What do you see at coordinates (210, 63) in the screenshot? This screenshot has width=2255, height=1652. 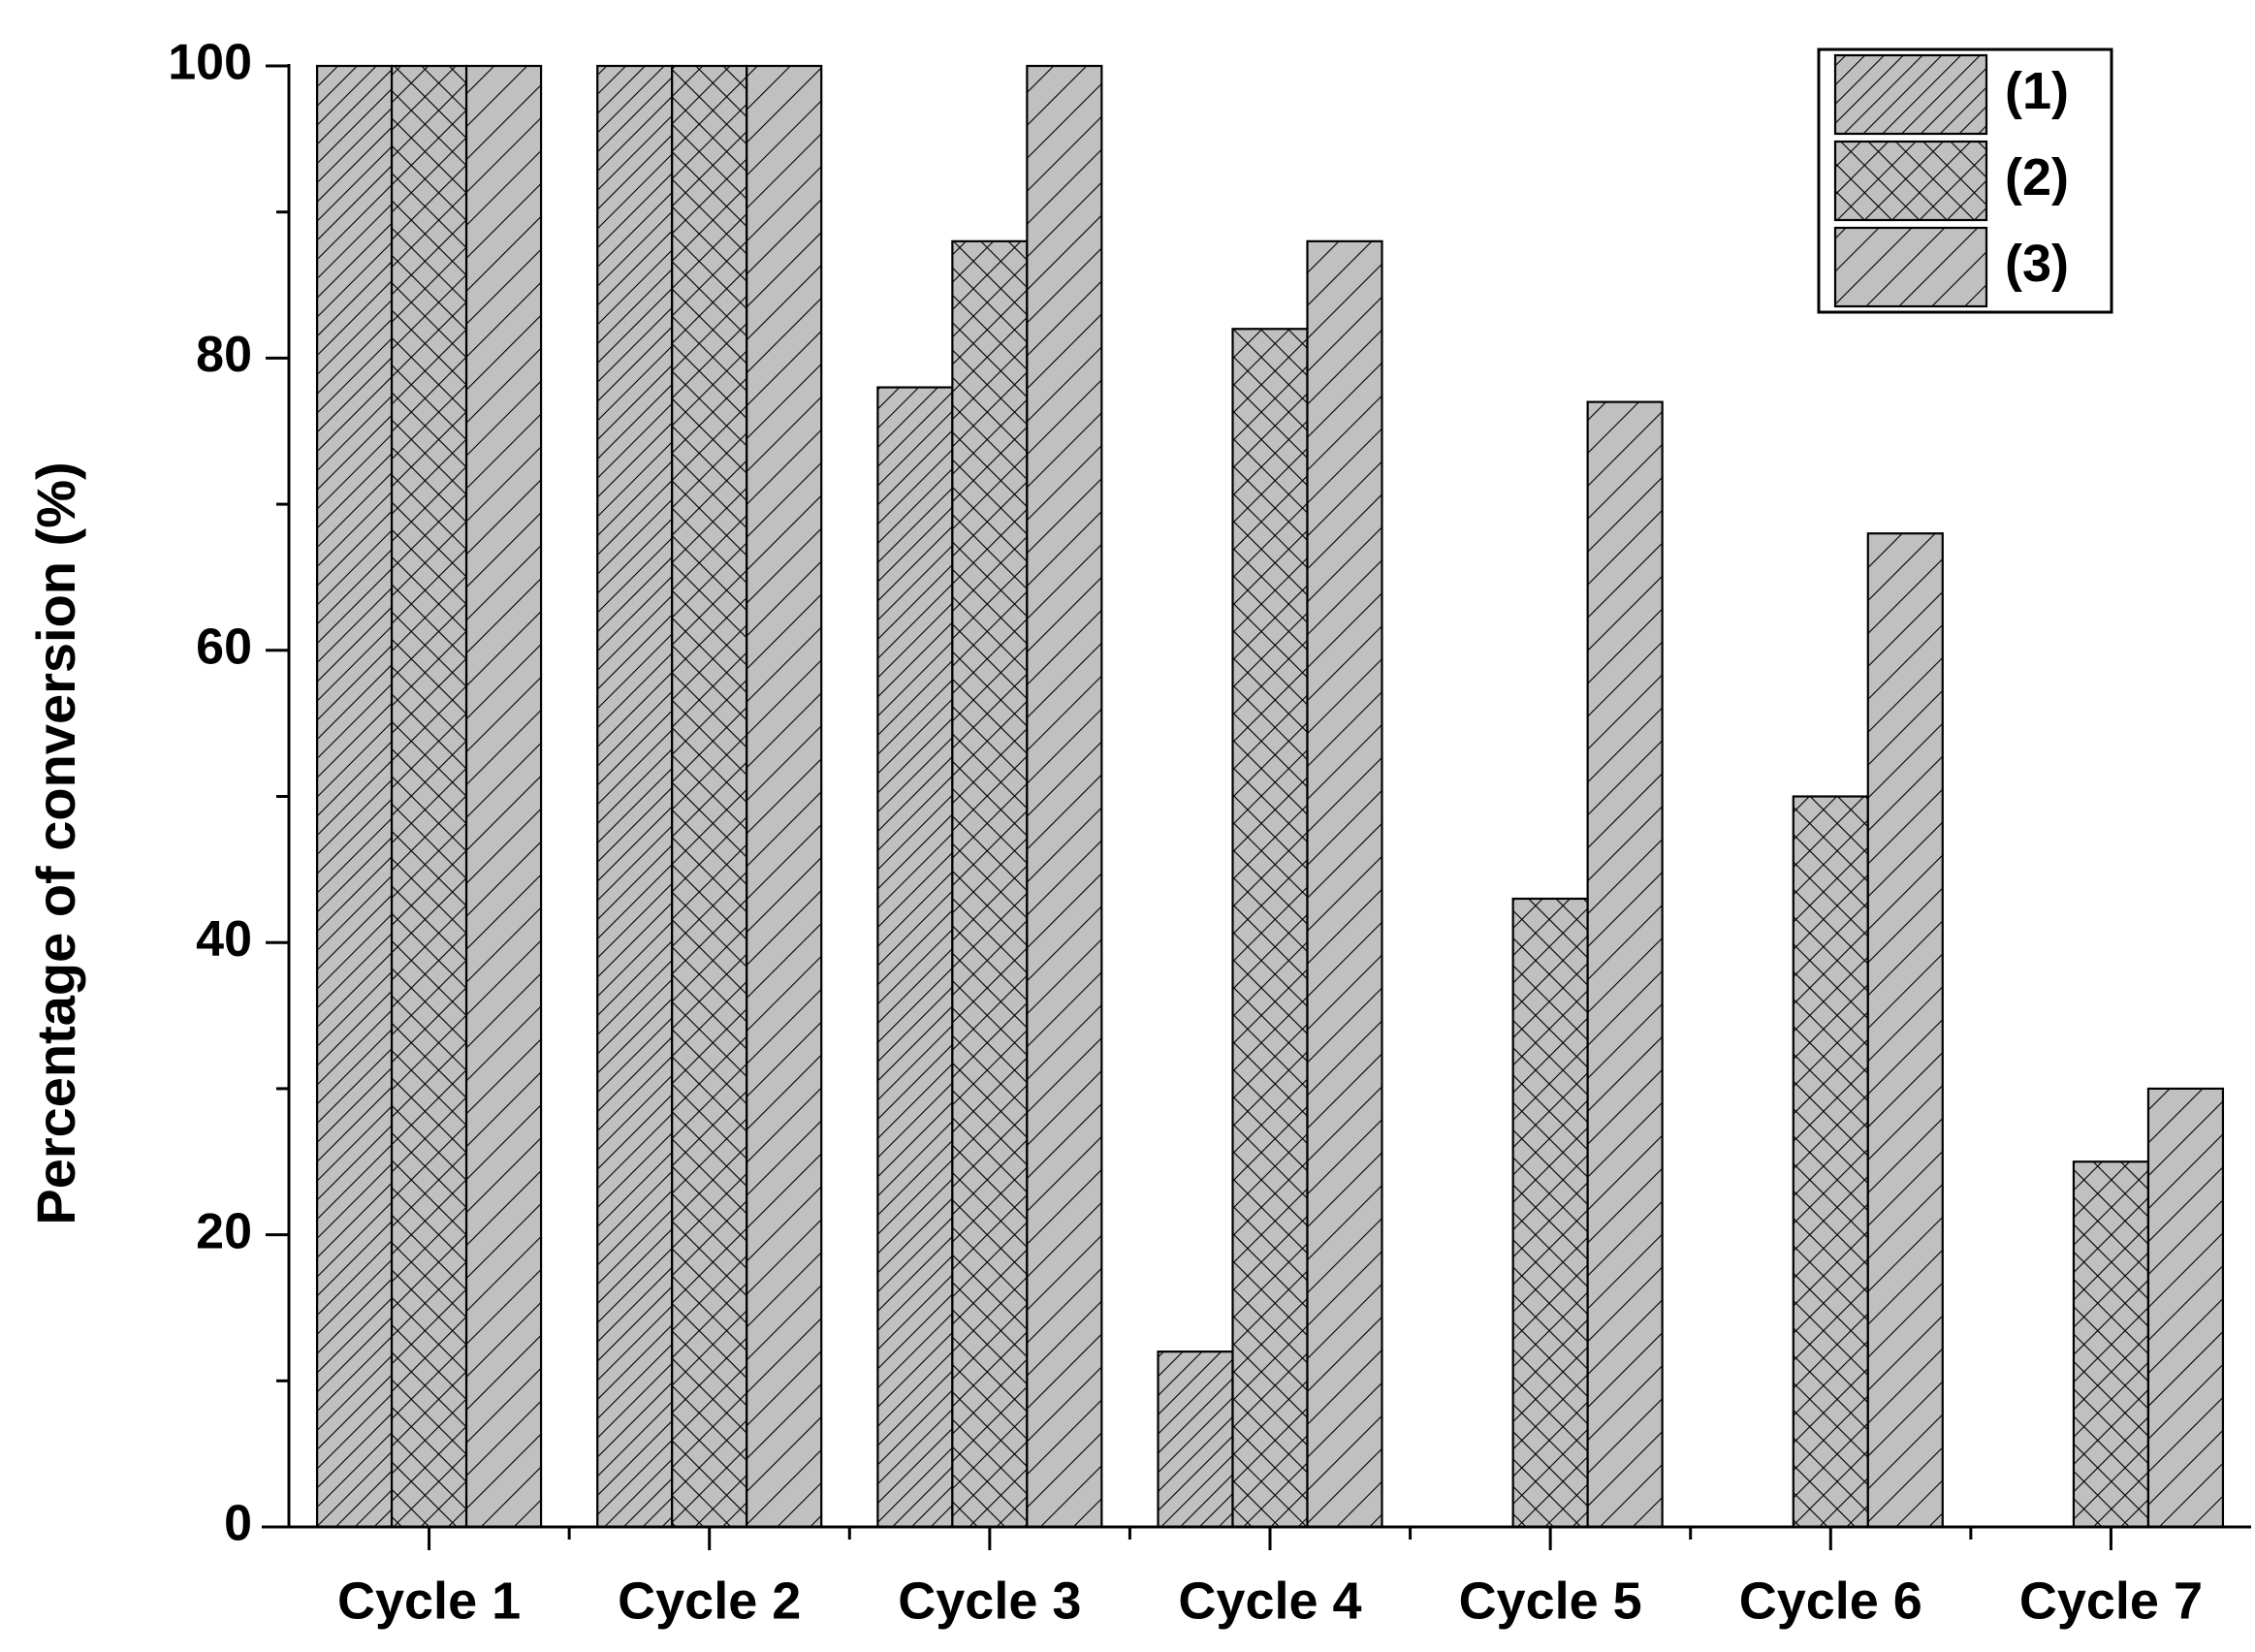 I see `y-tick-label: 100` at bounding box center [210, 63].